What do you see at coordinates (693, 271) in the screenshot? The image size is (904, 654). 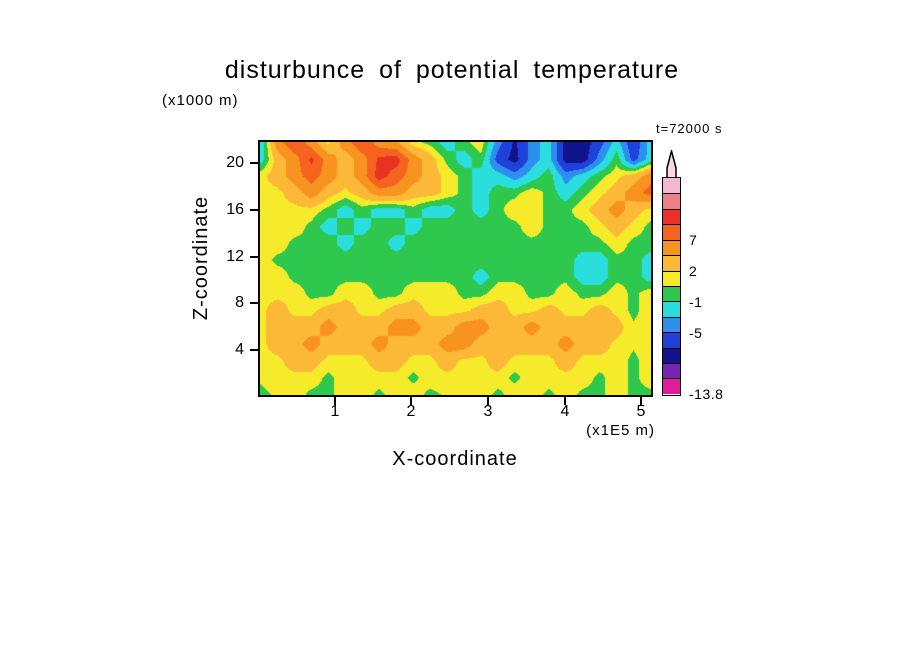 I see `colorbar-label: 2` at bounding box center [693, 271].